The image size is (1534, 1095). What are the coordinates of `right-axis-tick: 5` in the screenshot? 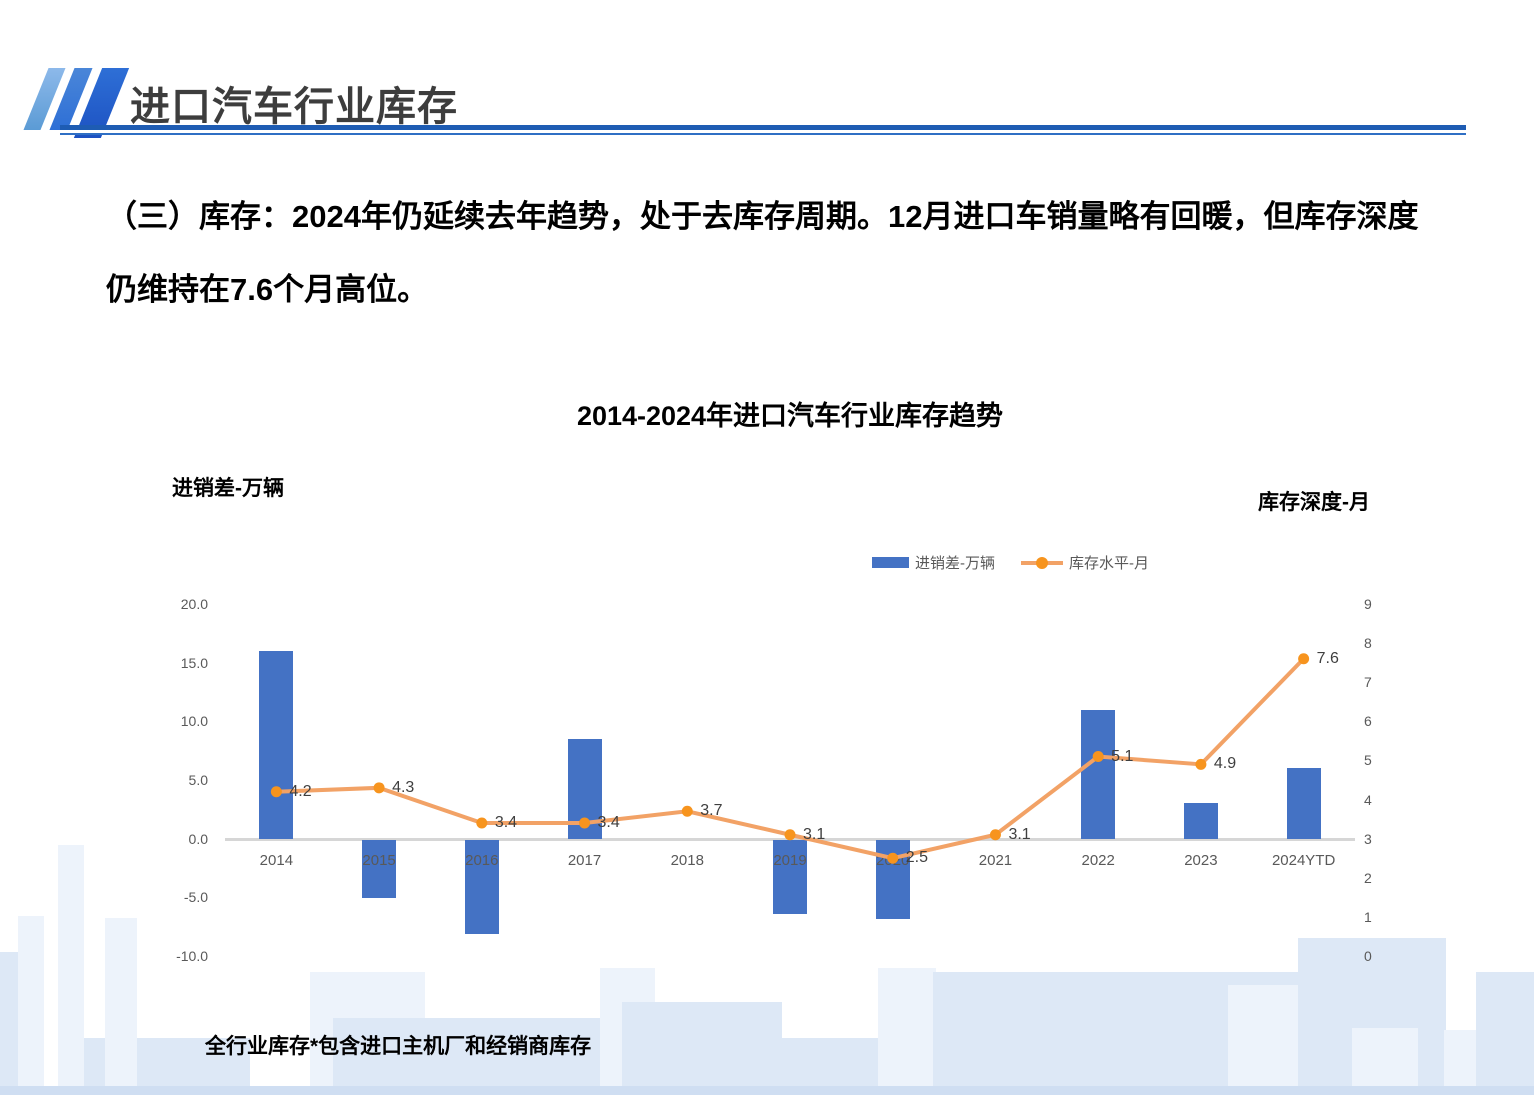 It's located at (1368, 760).